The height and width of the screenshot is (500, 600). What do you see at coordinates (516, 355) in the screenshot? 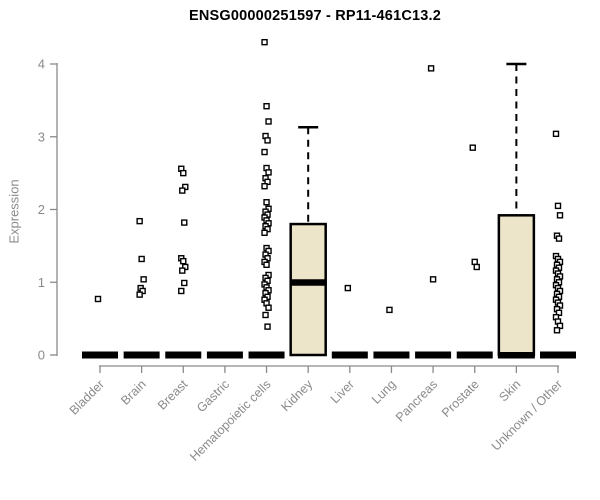
I see `median-skin` at bounding box center [516, 355].